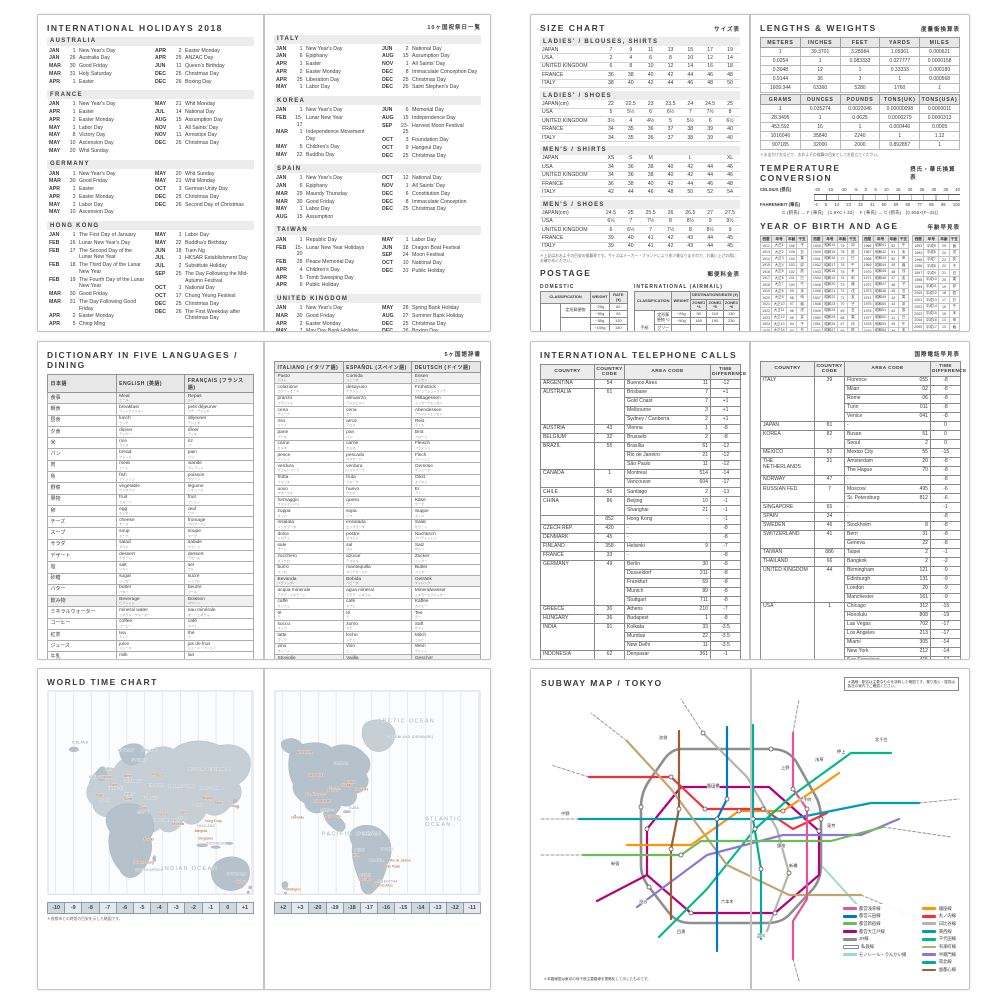  What do you see at coordinates (831, 825) in the screenshot?
I see `svg-text: 東京` at bounding box center [831, 825].